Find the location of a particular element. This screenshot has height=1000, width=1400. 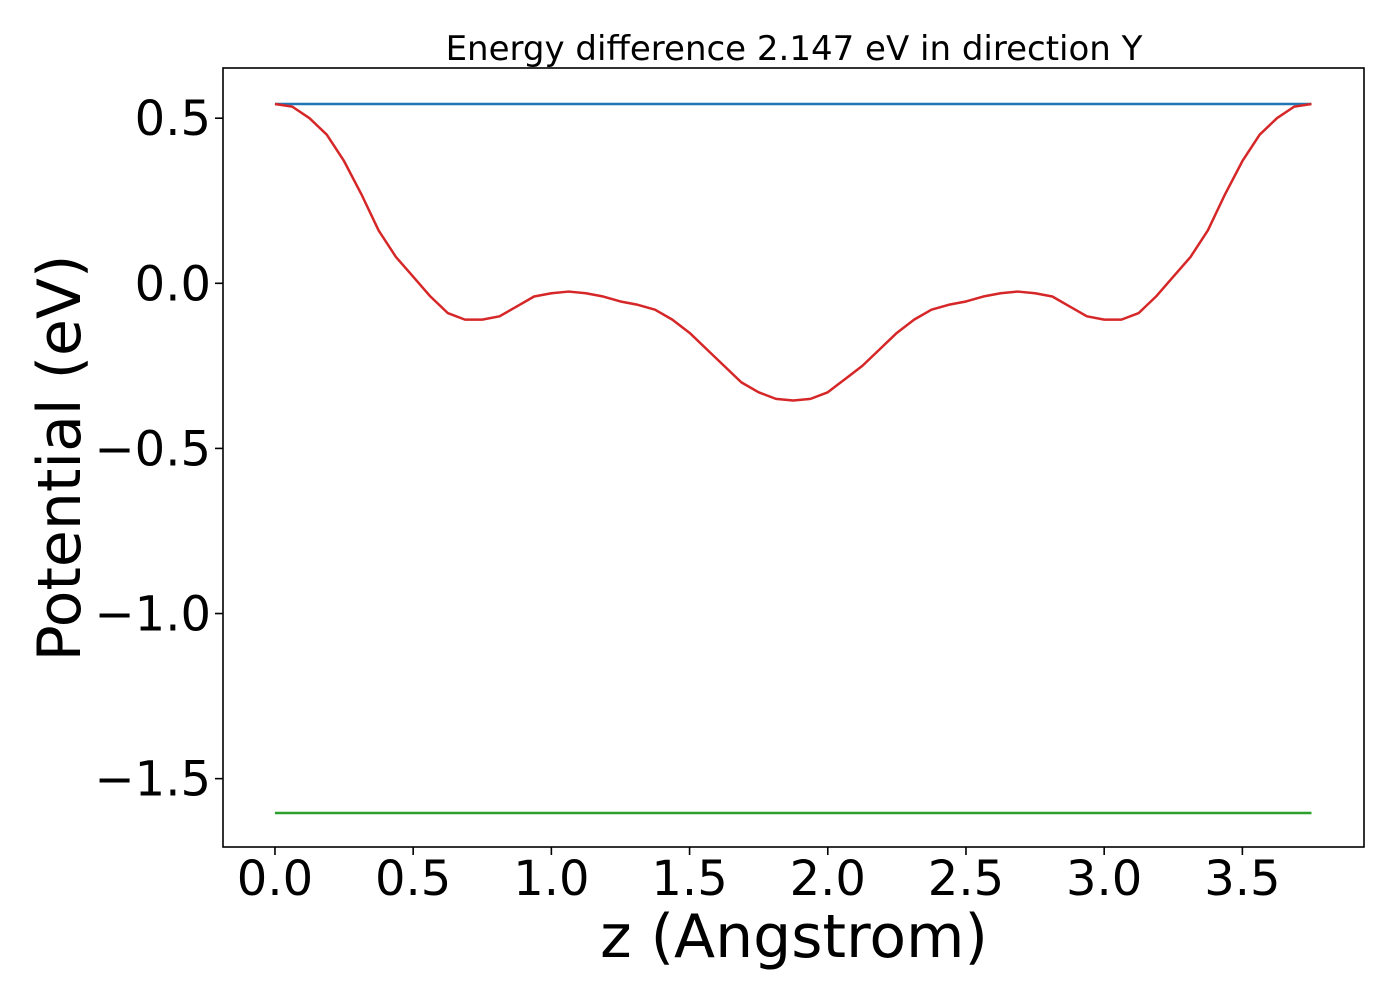

y-tick-label: −0.5 is located at coordinates (152, 449).